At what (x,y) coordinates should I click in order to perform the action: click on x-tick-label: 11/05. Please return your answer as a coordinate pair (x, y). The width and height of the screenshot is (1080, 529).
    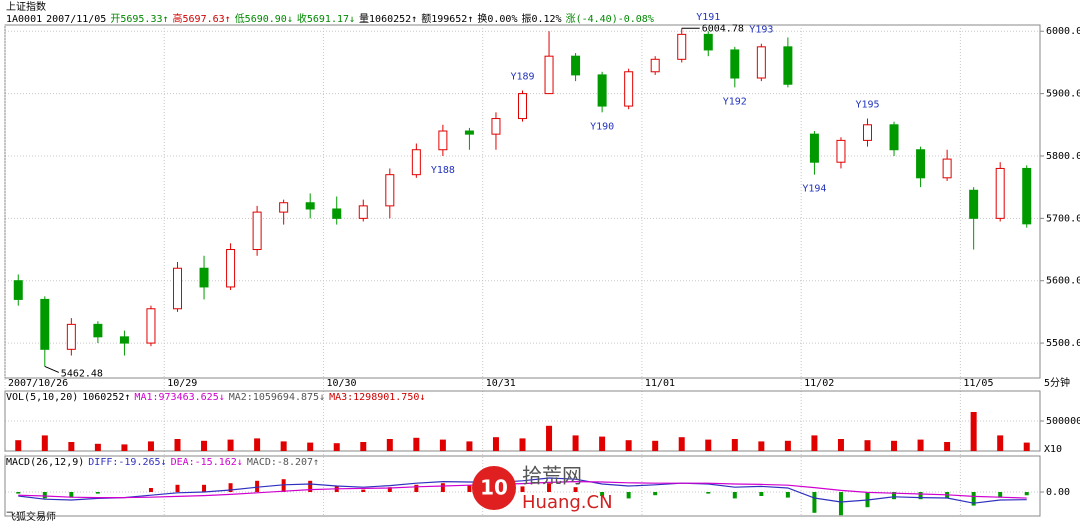
    Looking at the image, I should click on (978, 383).